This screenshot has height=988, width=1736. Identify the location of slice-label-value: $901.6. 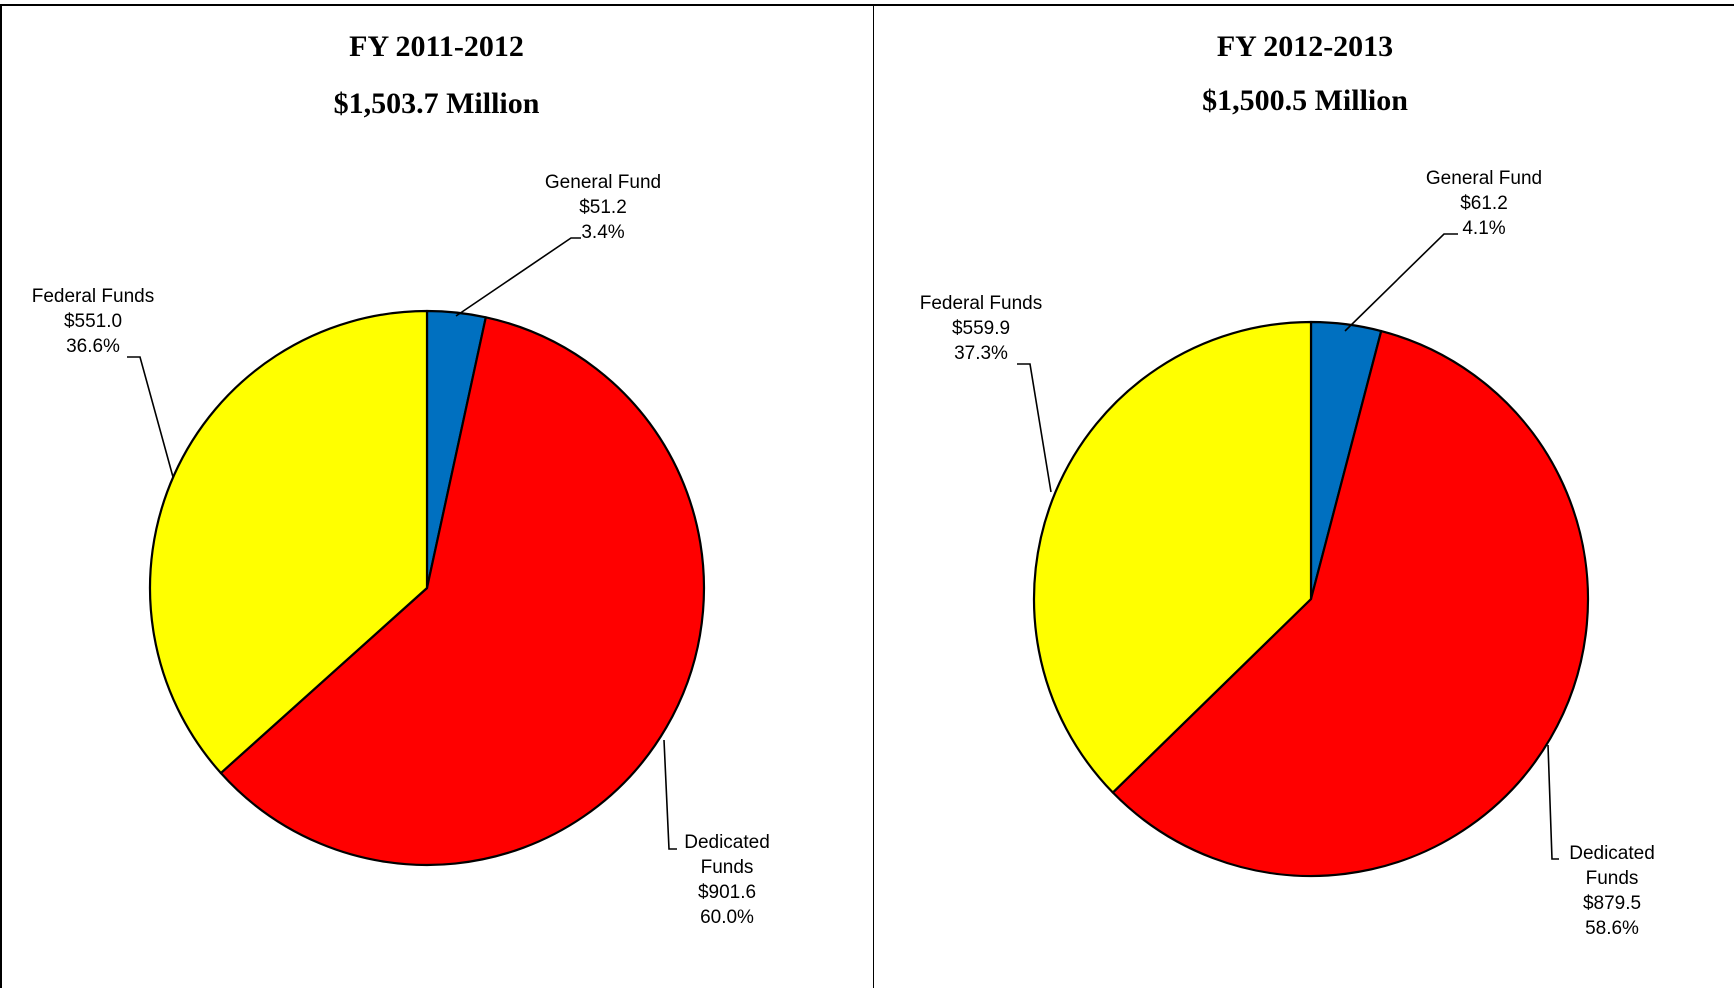
(727, 892).